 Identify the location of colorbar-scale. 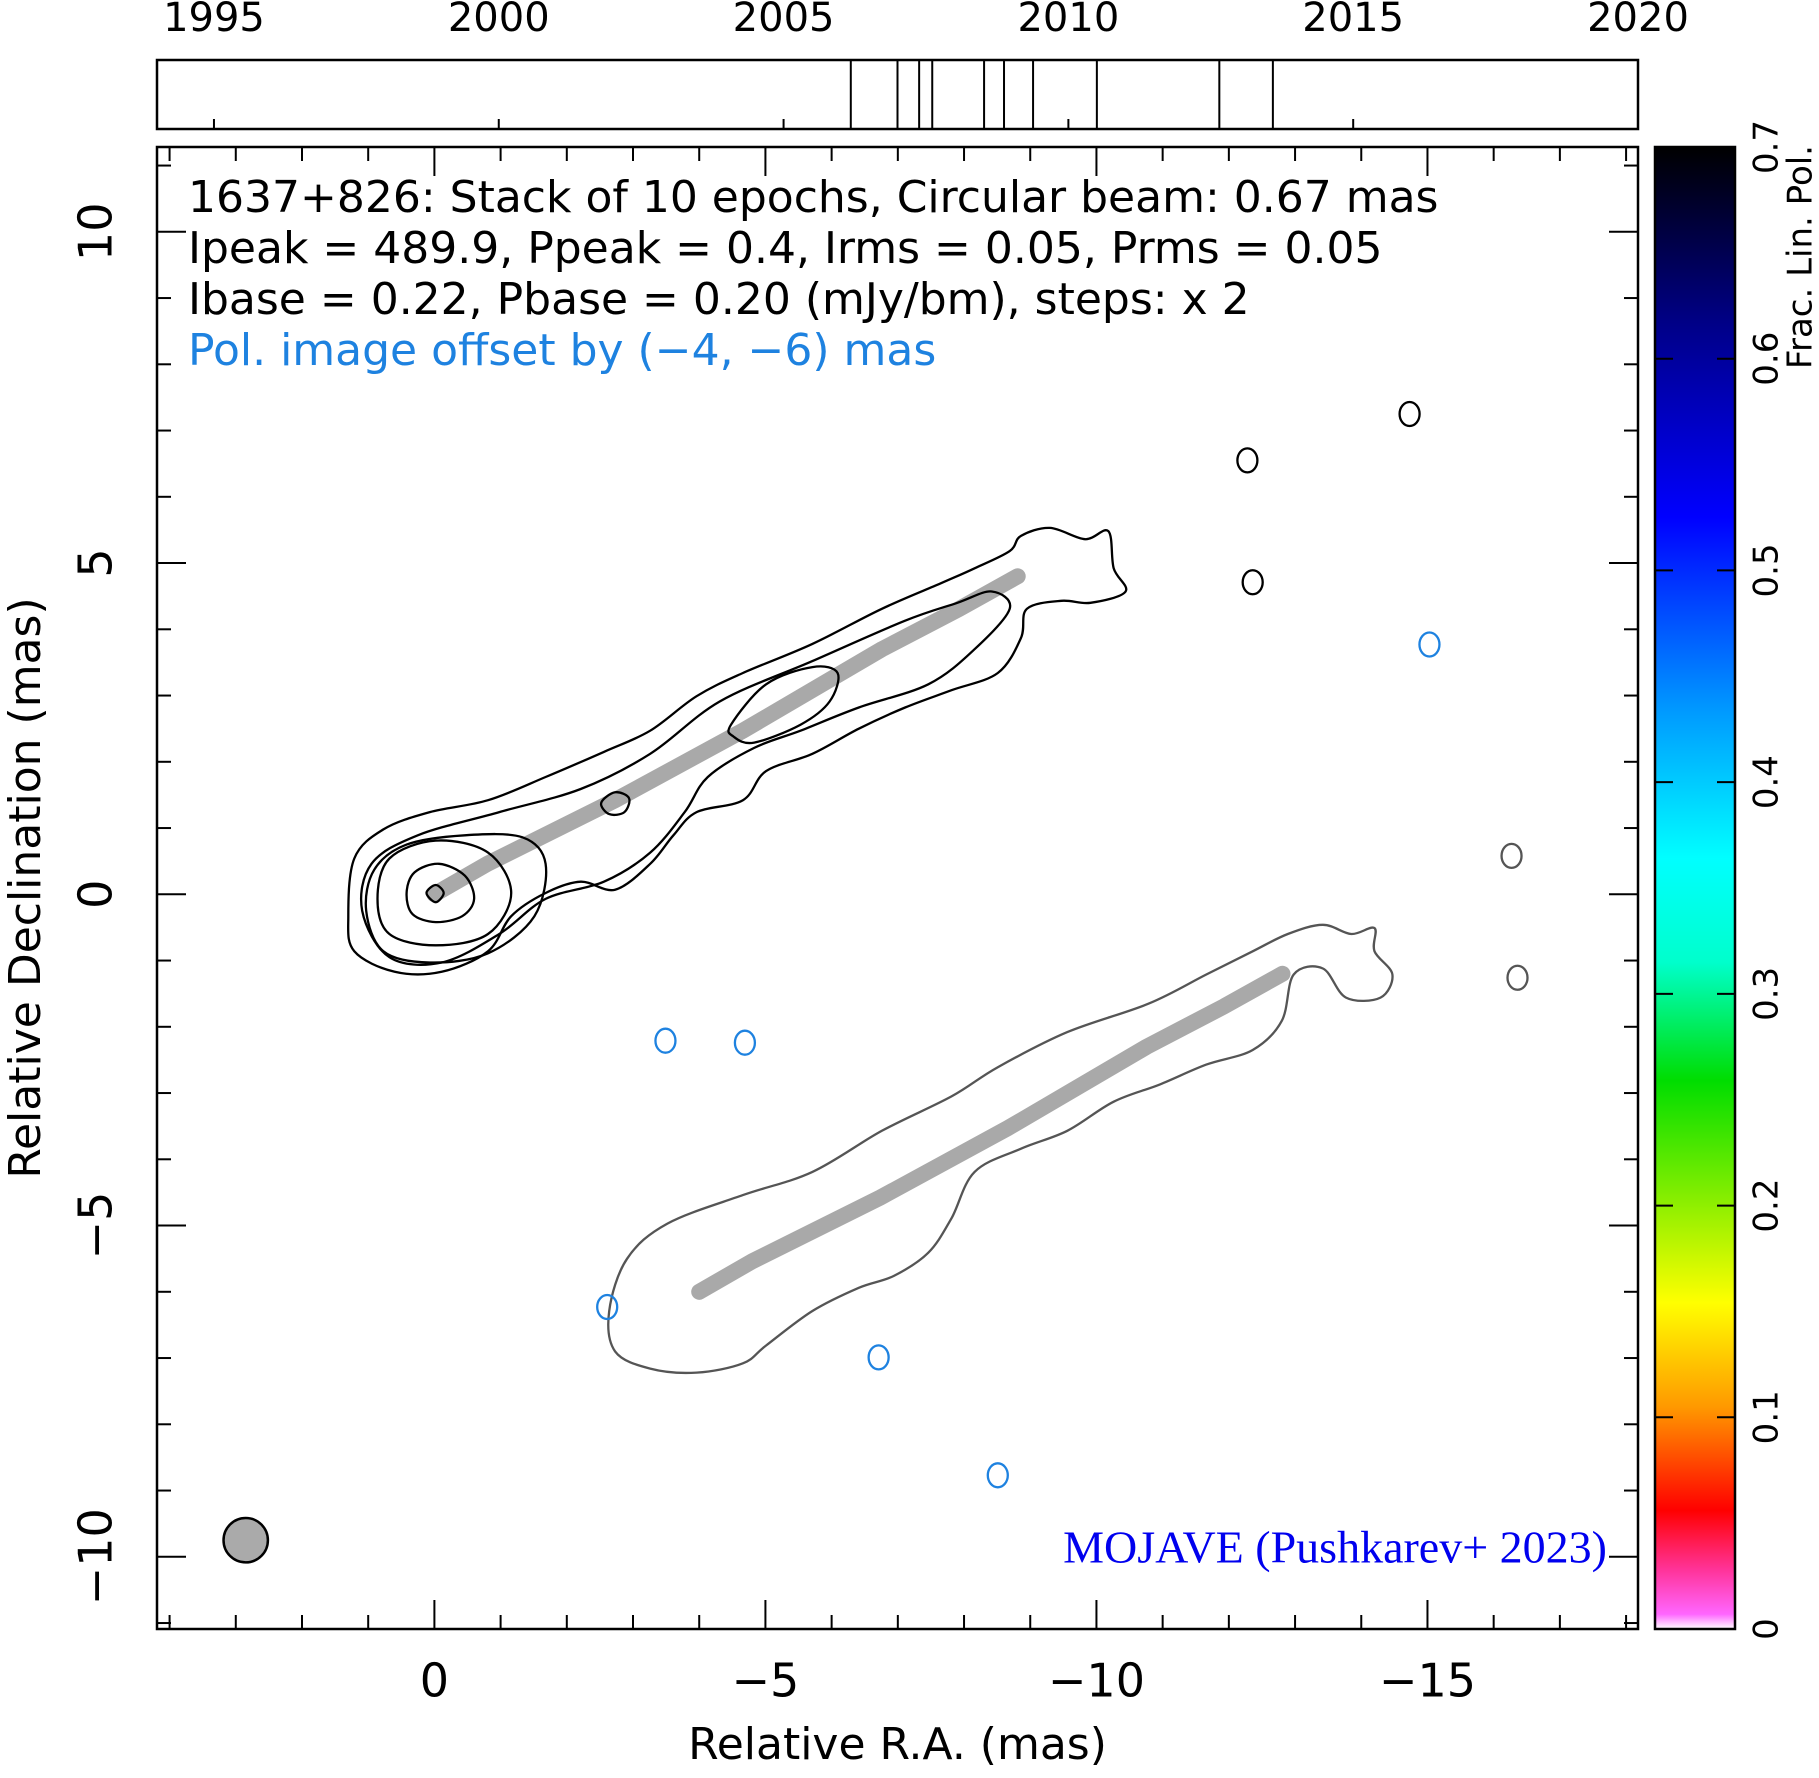
(1695, 888).